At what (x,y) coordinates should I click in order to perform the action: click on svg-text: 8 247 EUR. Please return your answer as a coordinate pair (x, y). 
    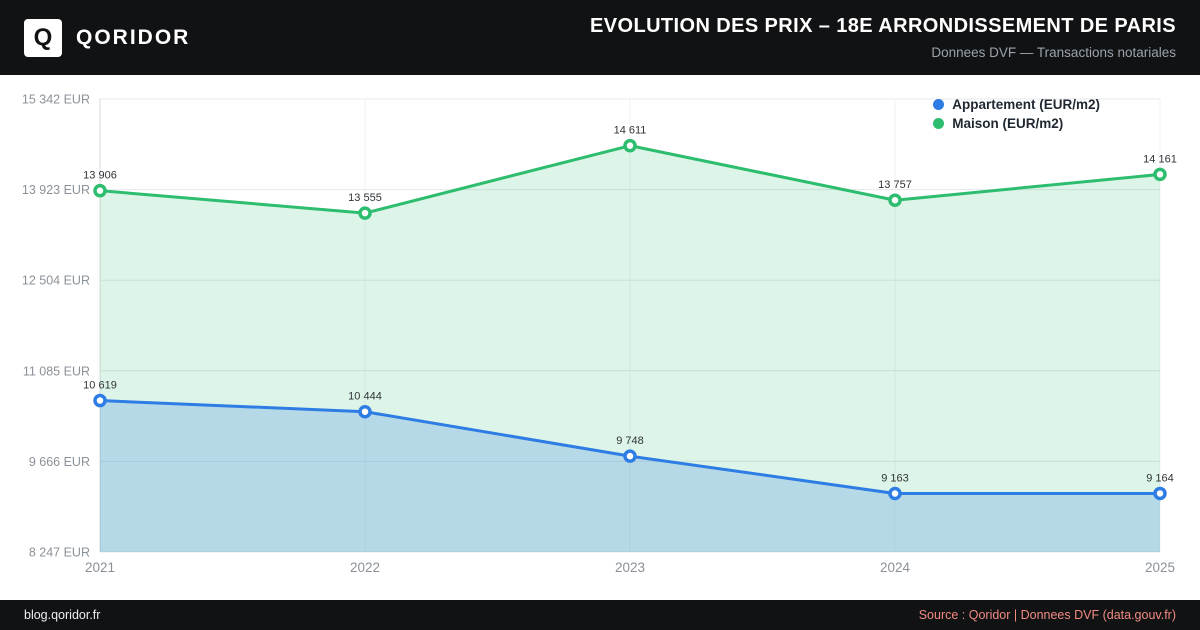
    Looking at the image, I should click on (59, 553).